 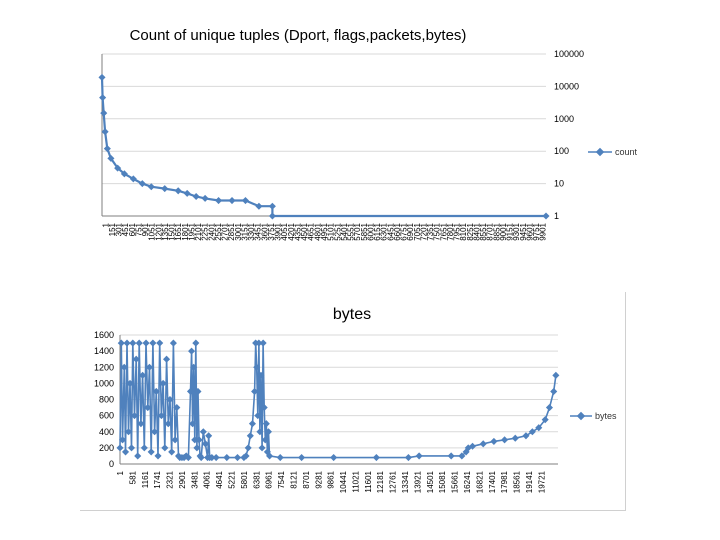 What do you see at coordinates (132, 229) in the screenshot?
I see `x-tick-label: 601` at bounding box center [132, 229].